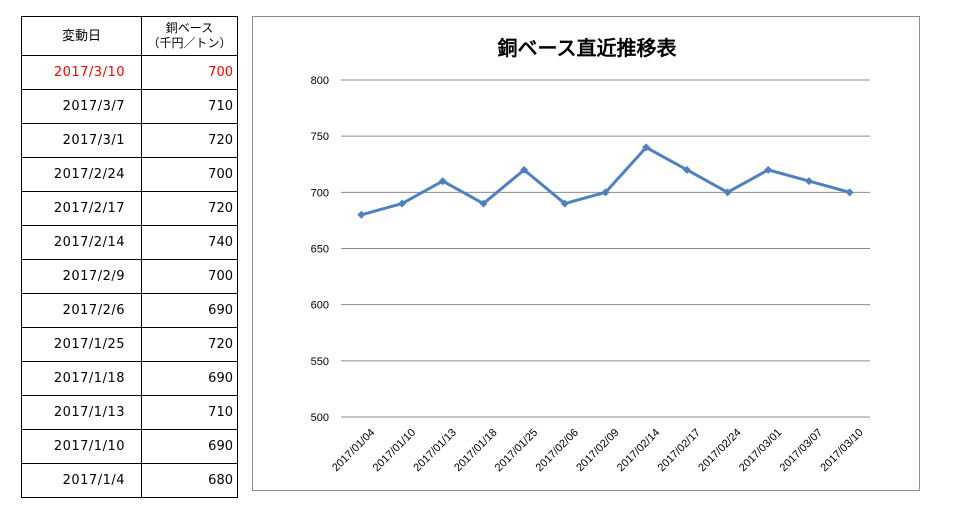 Image resolution: width=956 pixels, height=506 pixels. Describe the element at coordinates (760, 450) in the screenshot. I see `x-tick-label: 2017/03/01` at that location.